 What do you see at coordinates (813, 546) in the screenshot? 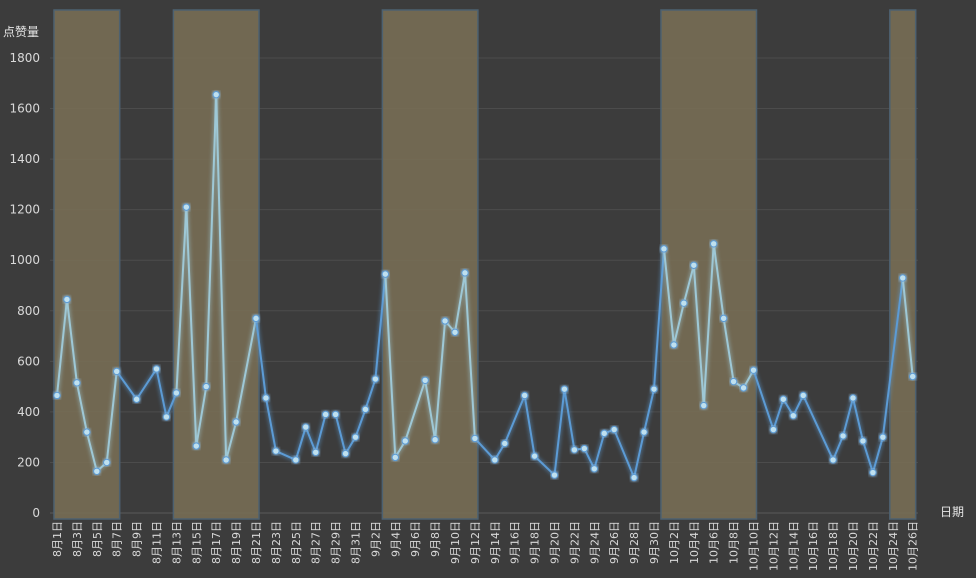
I see `x-tick-label: 10月16日` at bounding box center [813, 546].